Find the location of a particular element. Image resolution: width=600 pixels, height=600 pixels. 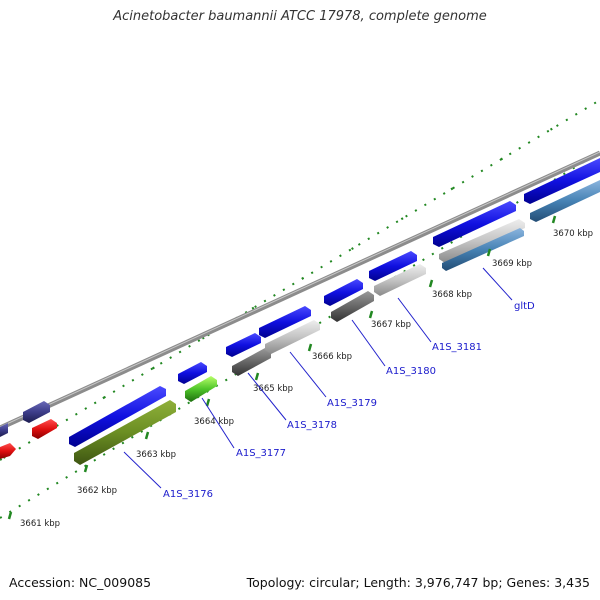

gene-bar-olive is located at coordinates (125, 432).